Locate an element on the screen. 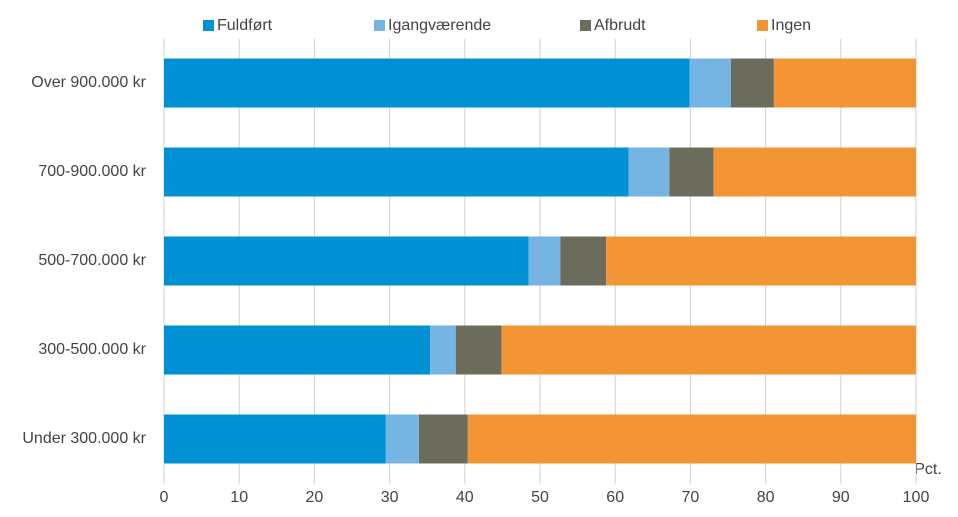 The image size is (958, 517). x-tick-label: 100 is located at coordinates (916, 497).